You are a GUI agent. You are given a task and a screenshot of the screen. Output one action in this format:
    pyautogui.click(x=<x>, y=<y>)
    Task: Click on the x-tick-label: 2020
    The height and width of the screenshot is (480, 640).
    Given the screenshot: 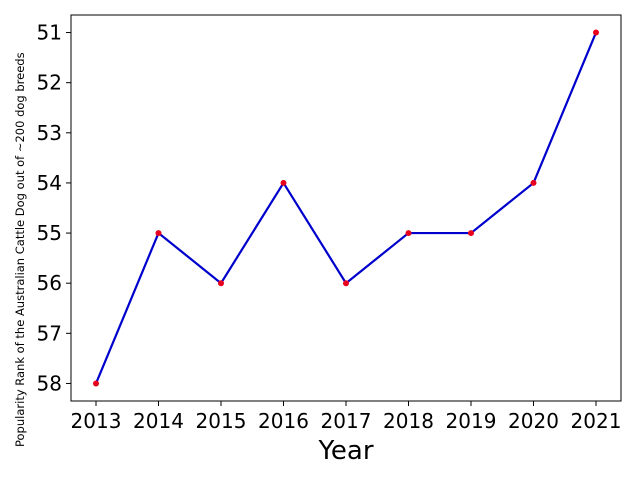 What is the action you would take?
    pyautogui.click(x=533, y=421)
    